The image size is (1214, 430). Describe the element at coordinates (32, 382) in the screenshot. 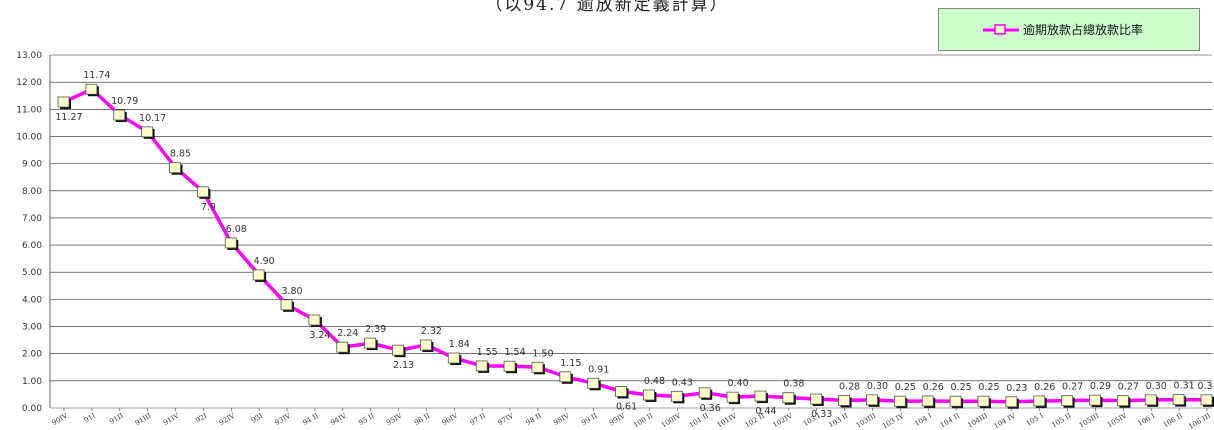

I see `y-tick-label: 1.00` at that location.